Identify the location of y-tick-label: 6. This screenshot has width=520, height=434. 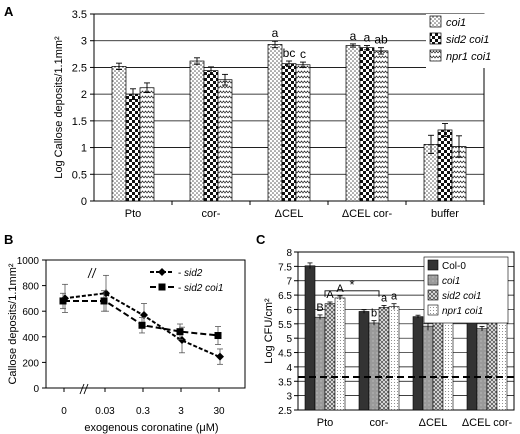
(289, 310).